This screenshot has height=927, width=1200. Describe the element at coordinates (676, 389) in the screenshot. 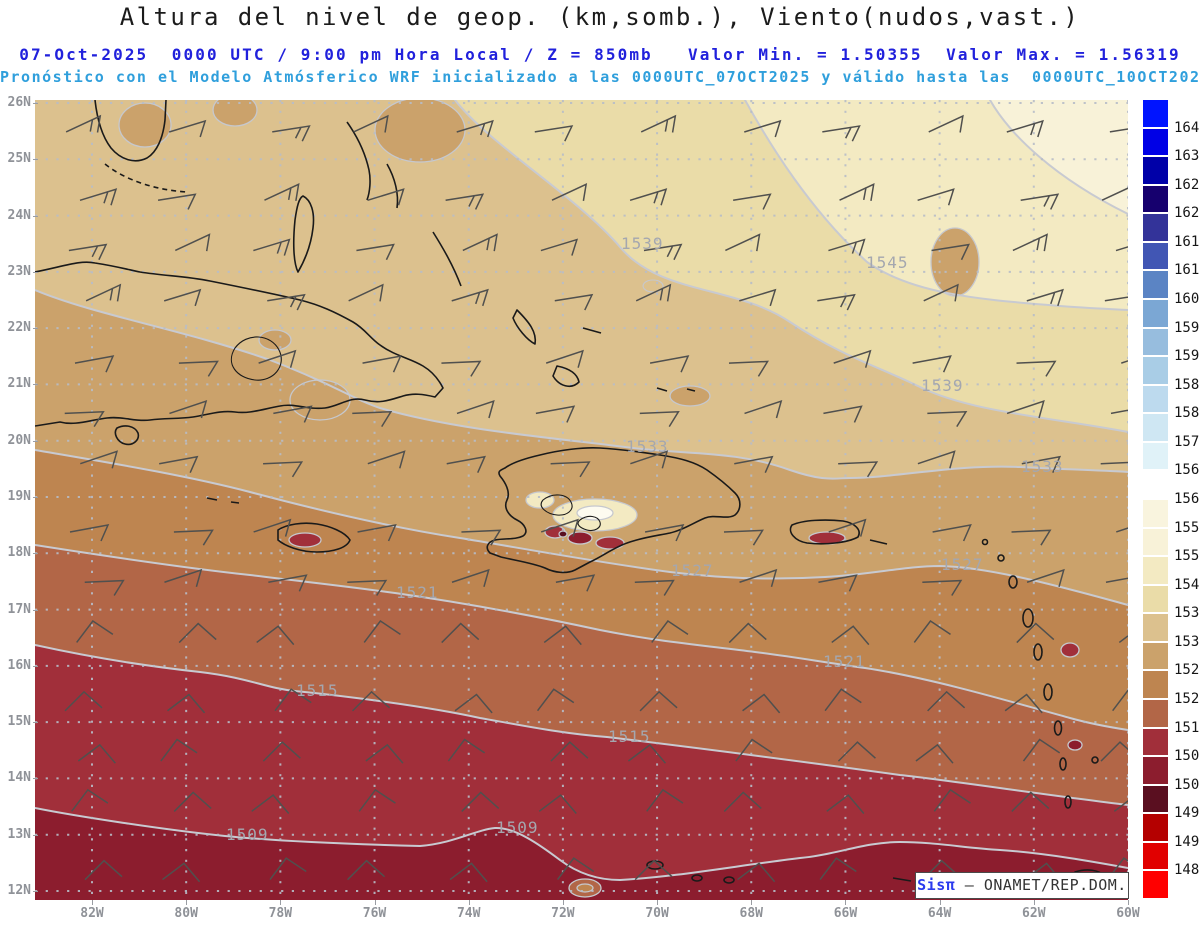

I see `coastline-turks` at that location.